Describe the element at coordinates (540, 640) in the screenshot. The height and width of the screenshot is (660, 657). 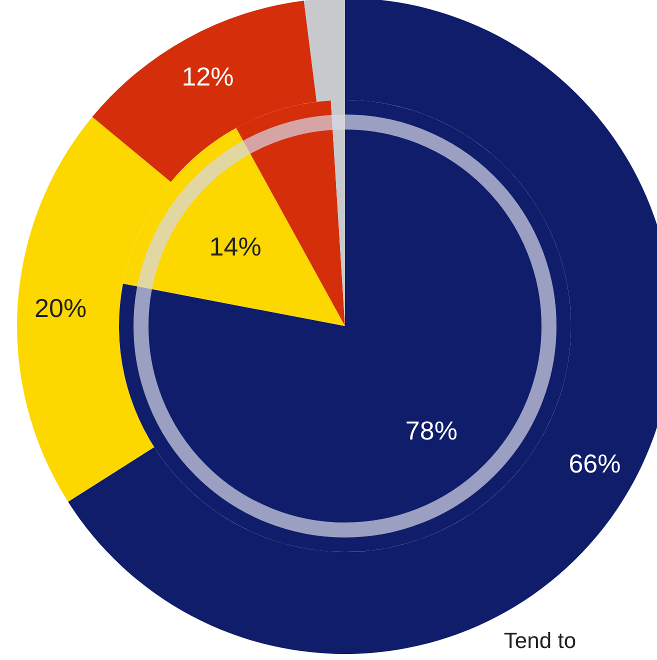
I see `text: Tend to` at that location.